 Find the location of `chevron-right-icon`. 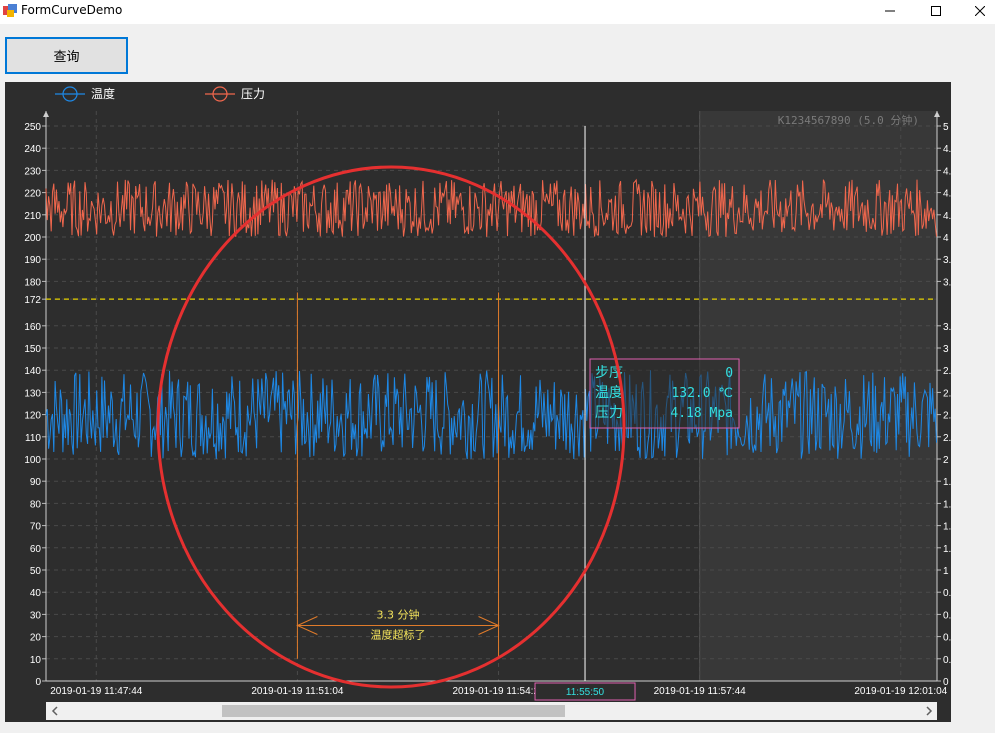

chevron-right-icon is located at coordinates (928, 711).